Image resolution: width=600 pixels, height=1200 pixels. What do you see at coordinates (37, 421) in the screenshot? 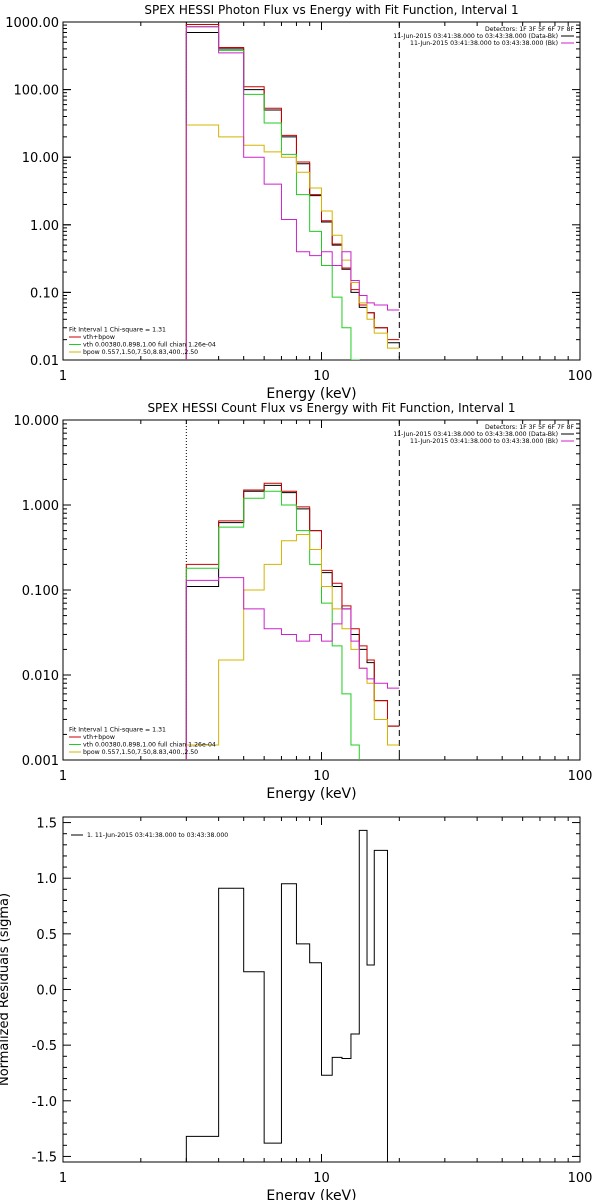
I see `y-tick-label: 10.000` at bounding box center [37, 421].